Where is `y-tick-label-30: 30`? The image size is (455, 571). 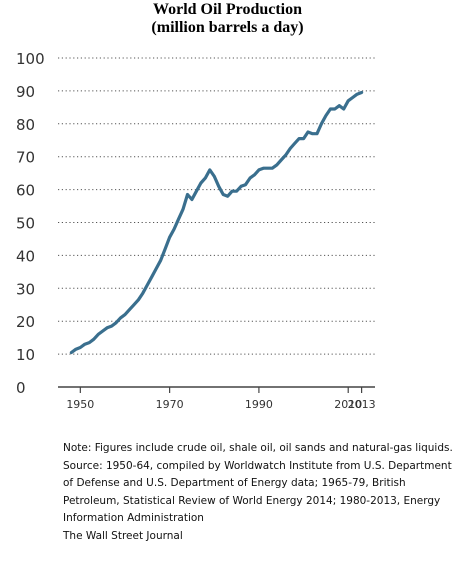 y-tick-label-30: 30 is located at coordinates (25, 289).